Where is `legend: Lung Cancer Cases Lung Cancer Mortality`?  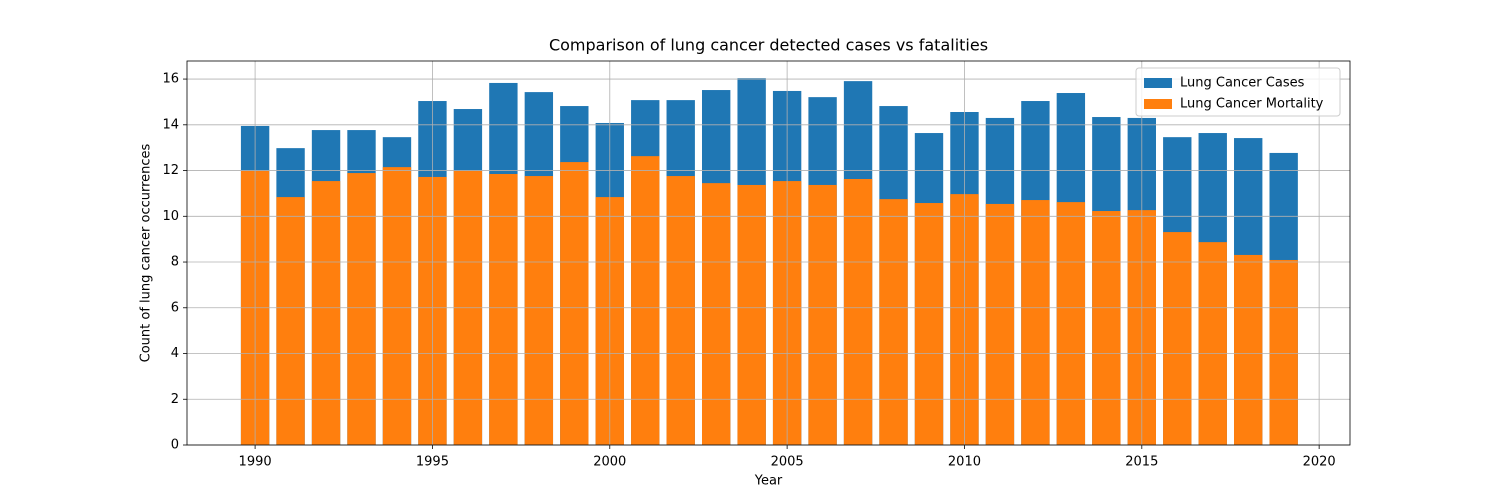
legend: Lung Cancer Cases Lung Cancer Mortality is located at coordinates (1238, 92).